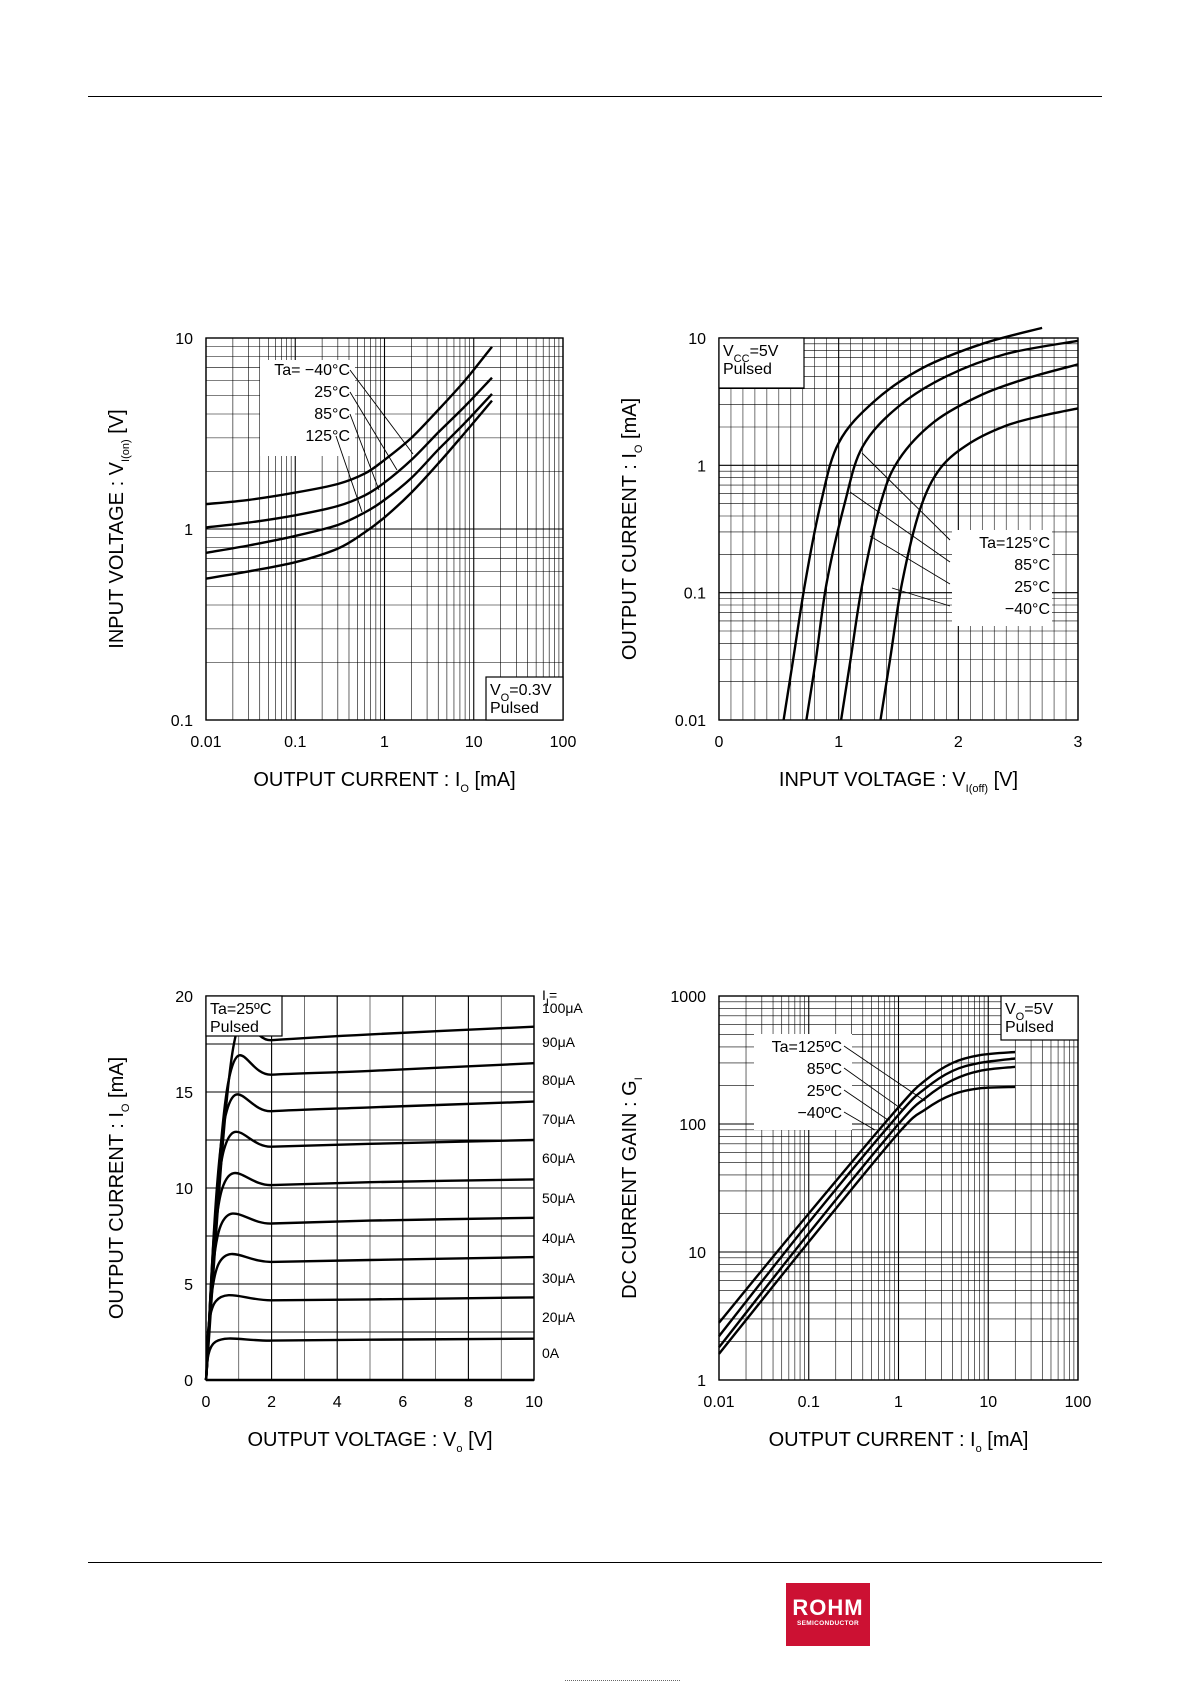  I want to click on series-label: 0A, so click(551, 1353).